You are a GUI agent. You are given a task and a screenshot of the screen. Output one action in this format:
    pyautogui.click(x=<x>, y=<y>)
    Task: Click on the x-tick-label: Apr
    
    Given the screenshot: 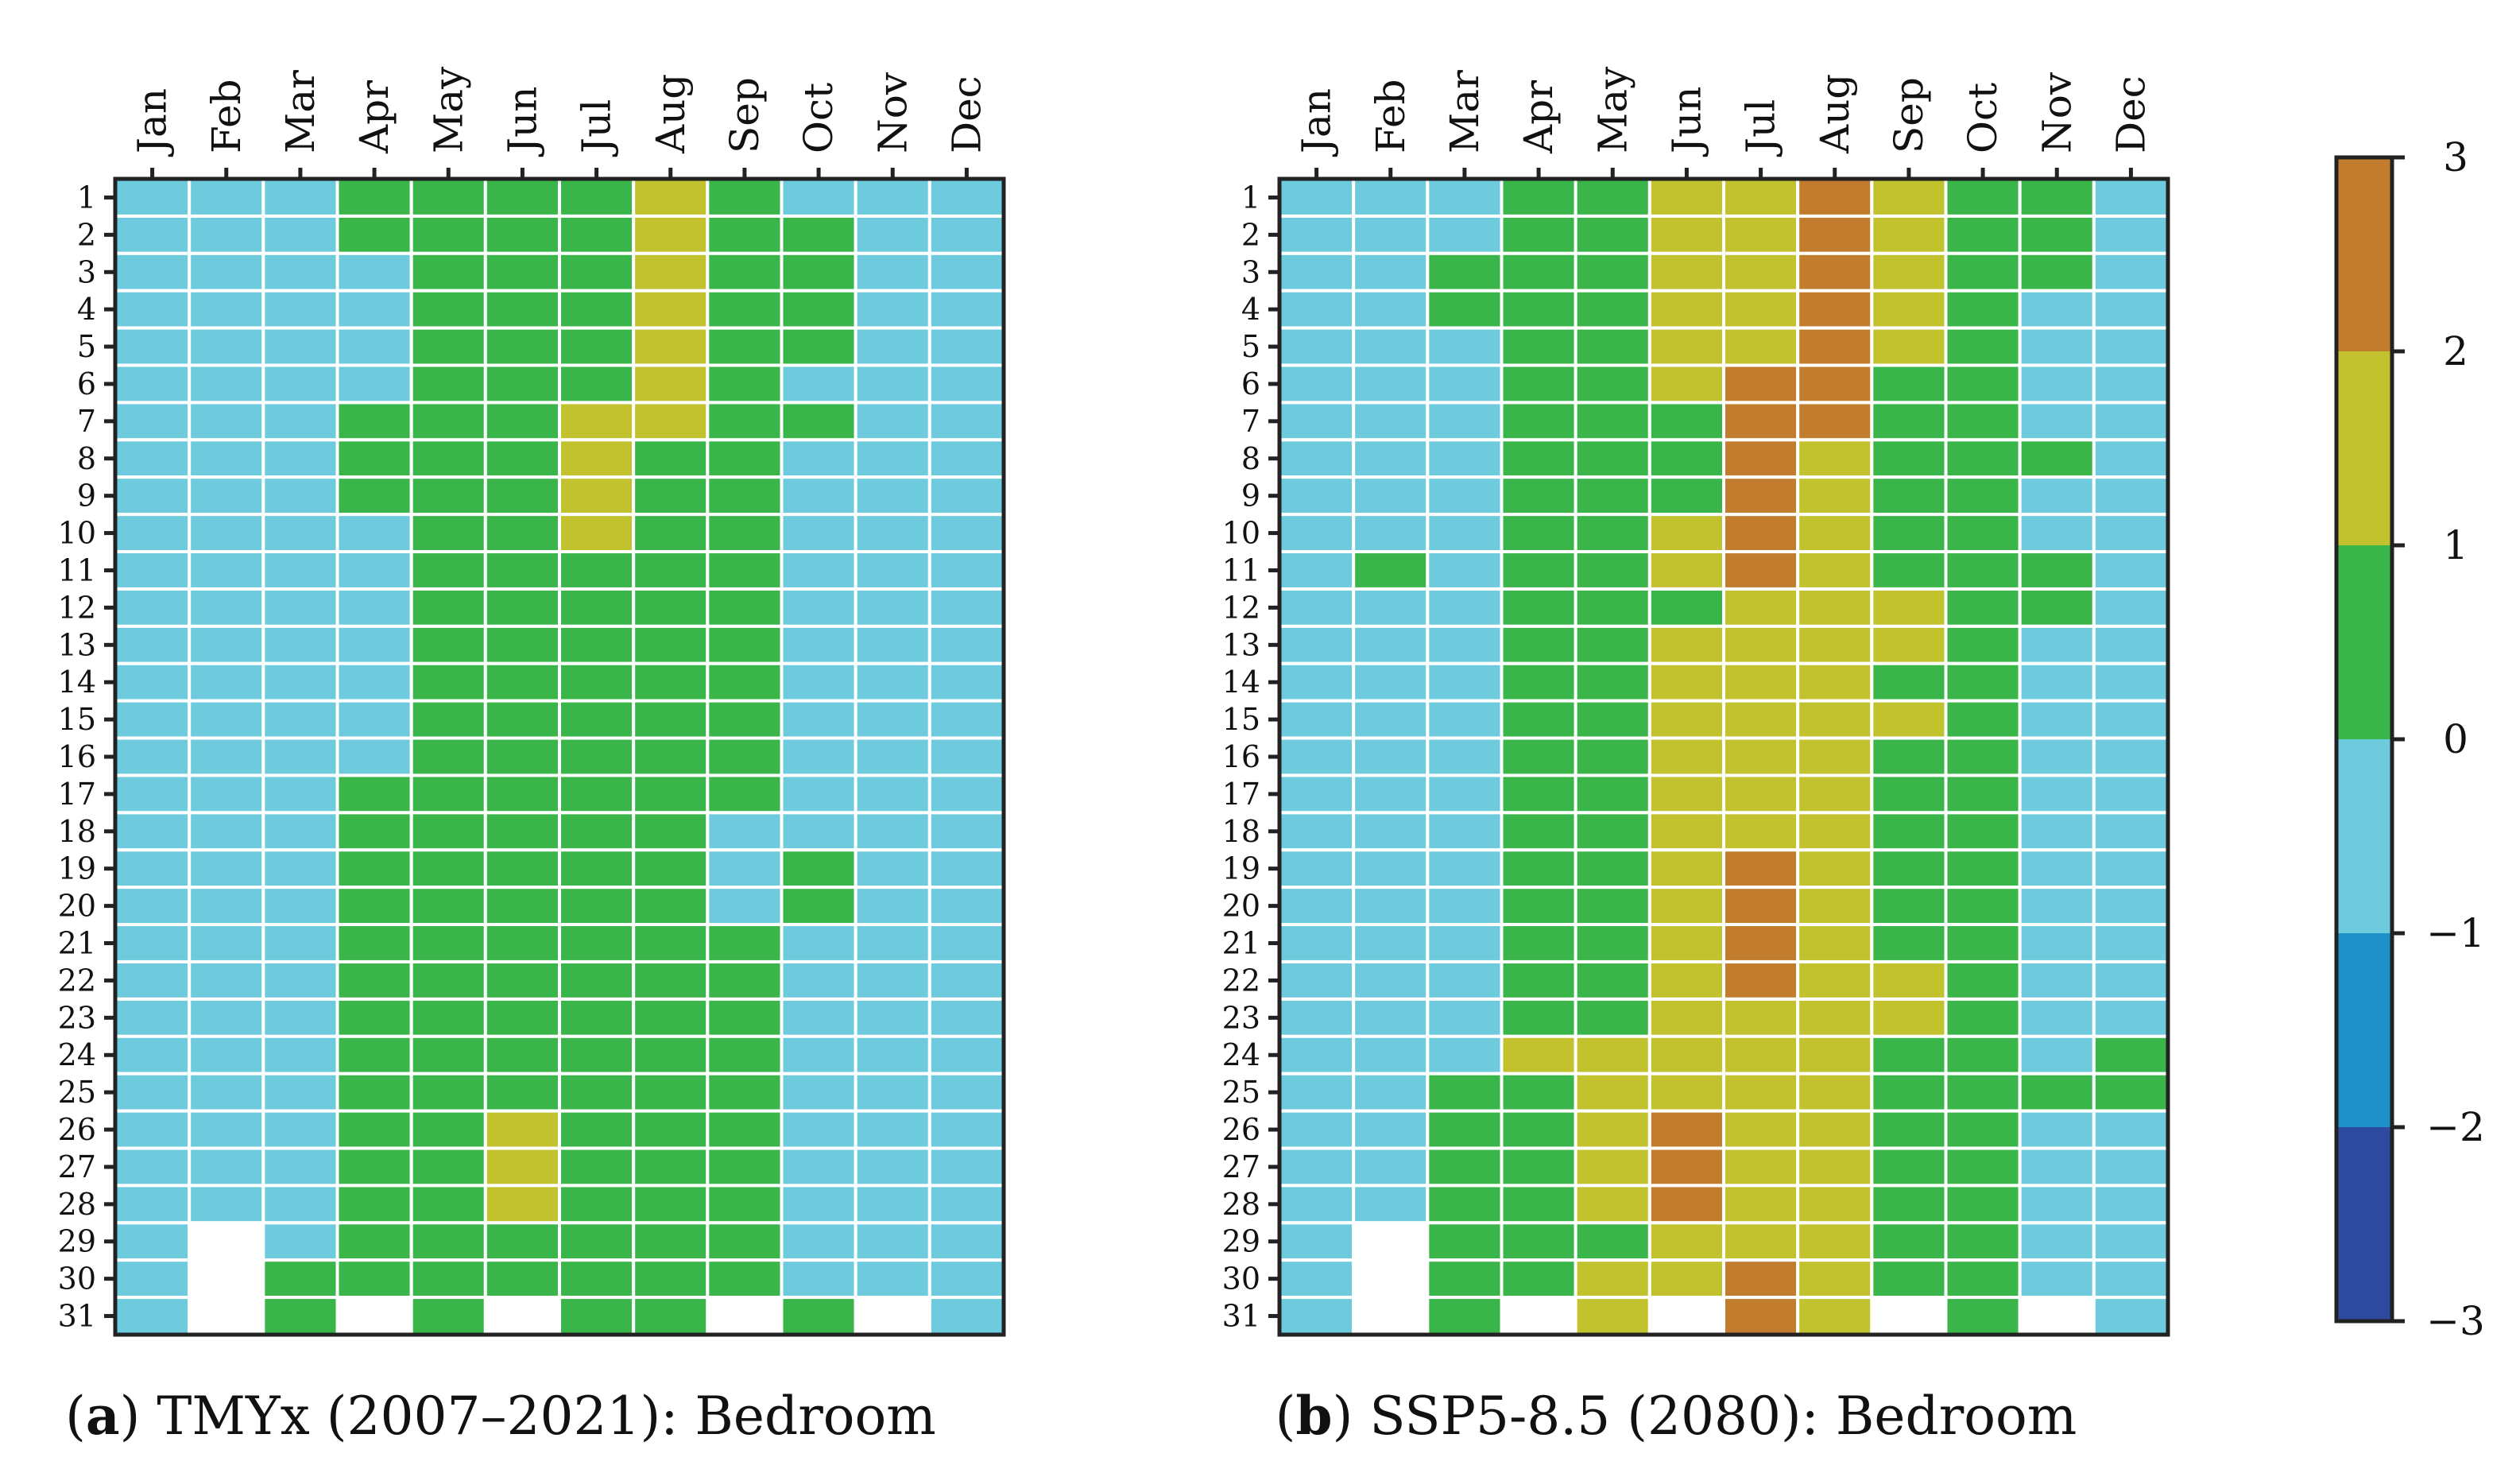 What is the action you would take?
    pyautogui.click(x=1538, y=117)
    